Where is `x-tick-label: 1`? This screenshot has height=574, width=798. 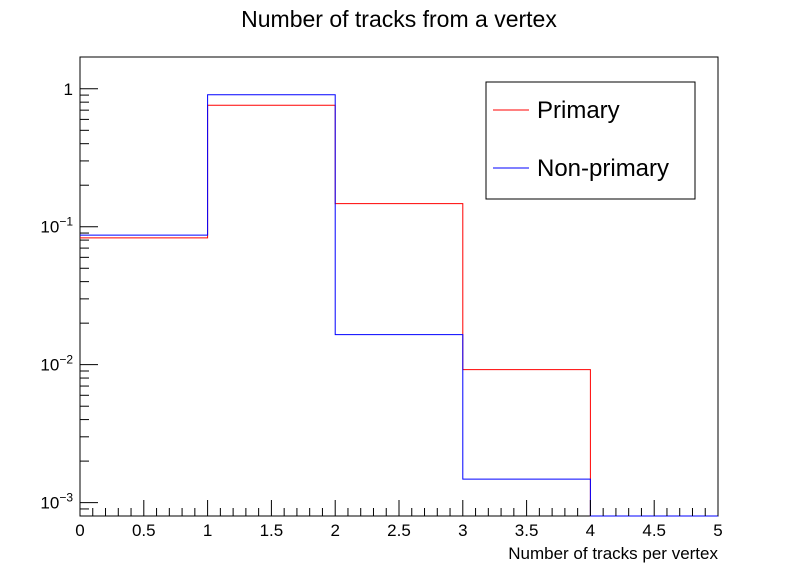 x-tick-label: 1 is located at coordinates (207, 530).